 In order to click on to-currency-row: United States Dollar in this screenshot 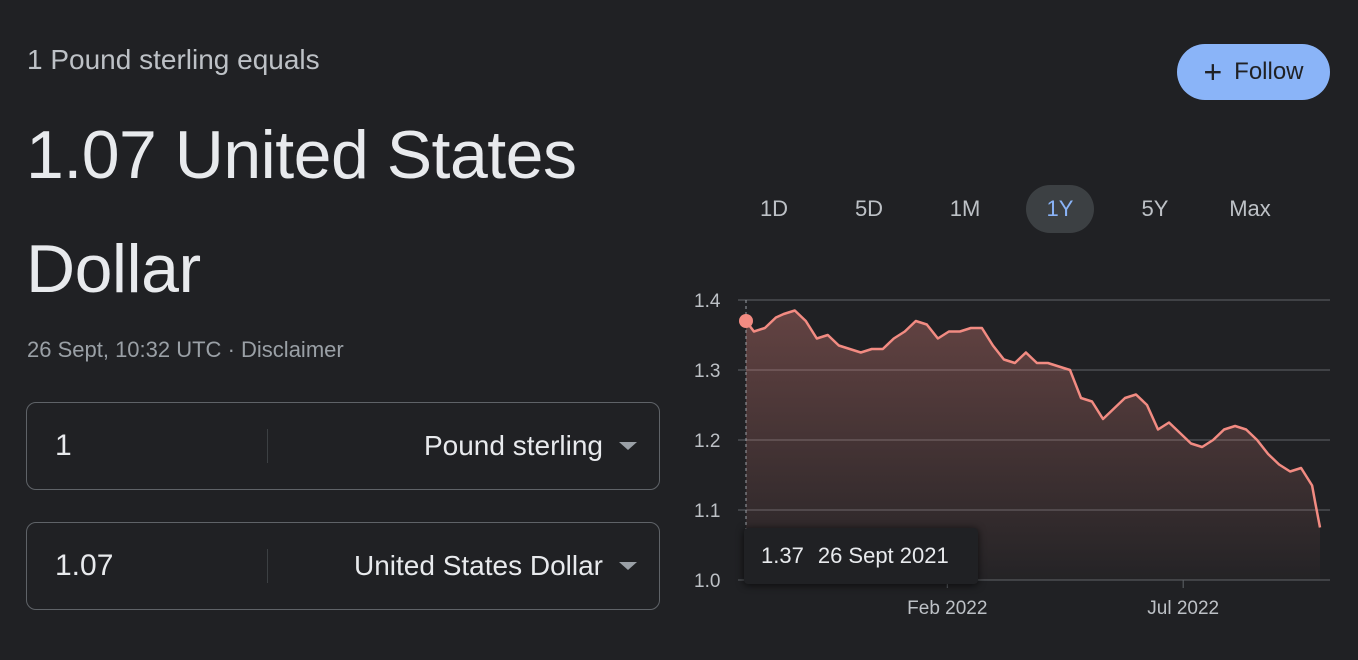, I will do `click(343, 566)`.